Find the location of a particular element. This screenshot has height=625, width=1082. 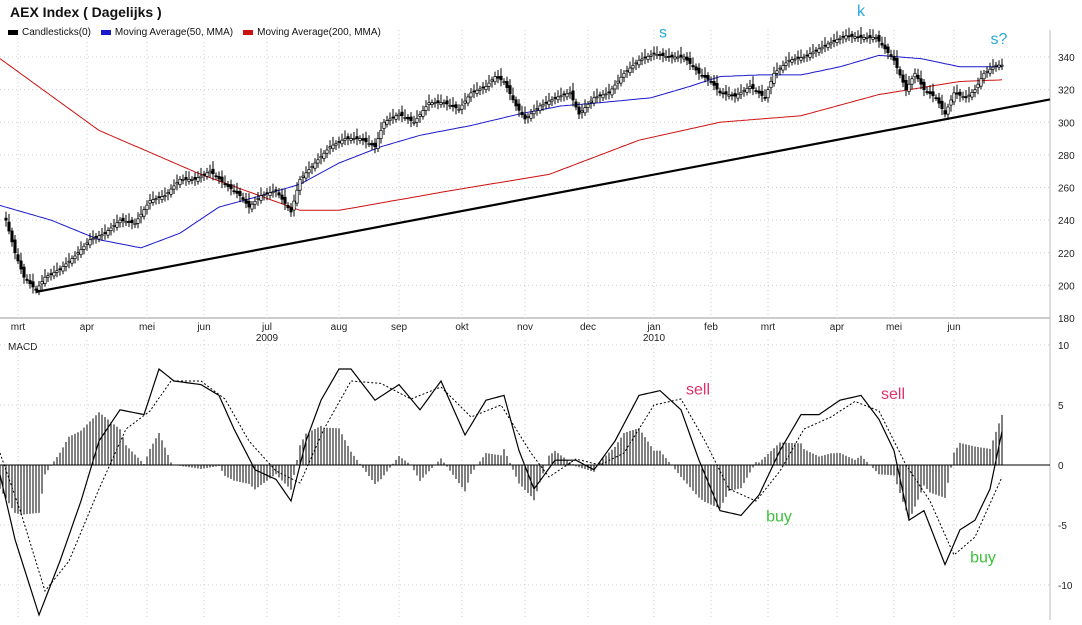

month-tick-label: mrt is located at coordinates (18, 327).